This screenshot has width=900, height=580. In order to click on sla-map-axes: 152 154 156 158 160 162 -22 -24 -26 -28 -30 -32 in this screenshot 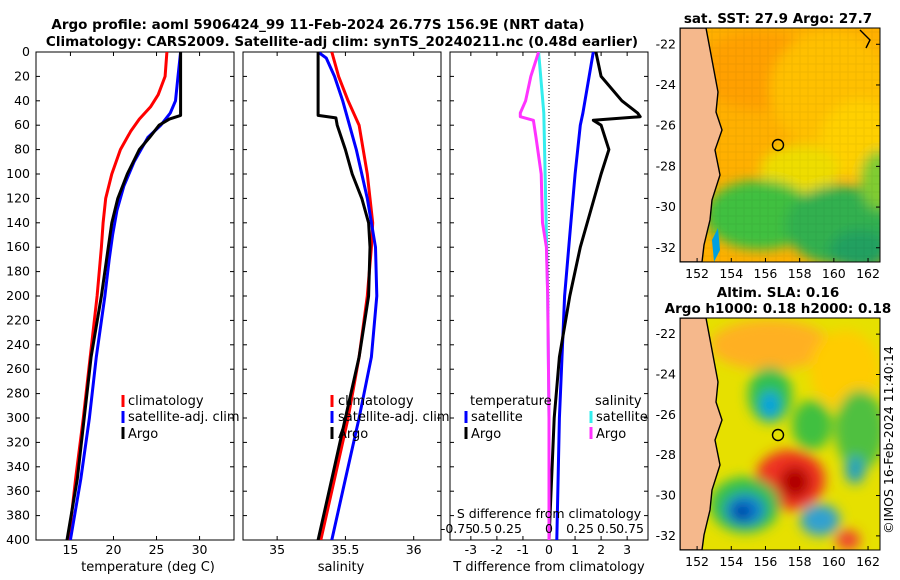, I will do `click(768, 447)`.